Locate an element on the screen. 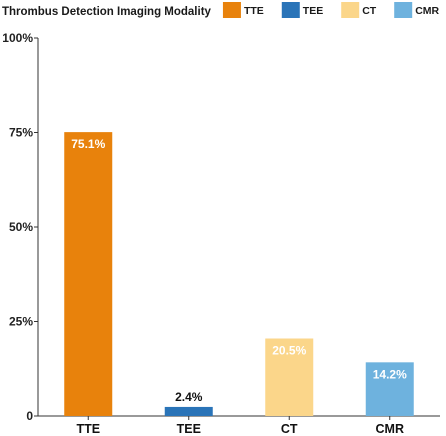 The image size is (446, 436). legend-label-tte: TTE is located at coordinates (254, 11).